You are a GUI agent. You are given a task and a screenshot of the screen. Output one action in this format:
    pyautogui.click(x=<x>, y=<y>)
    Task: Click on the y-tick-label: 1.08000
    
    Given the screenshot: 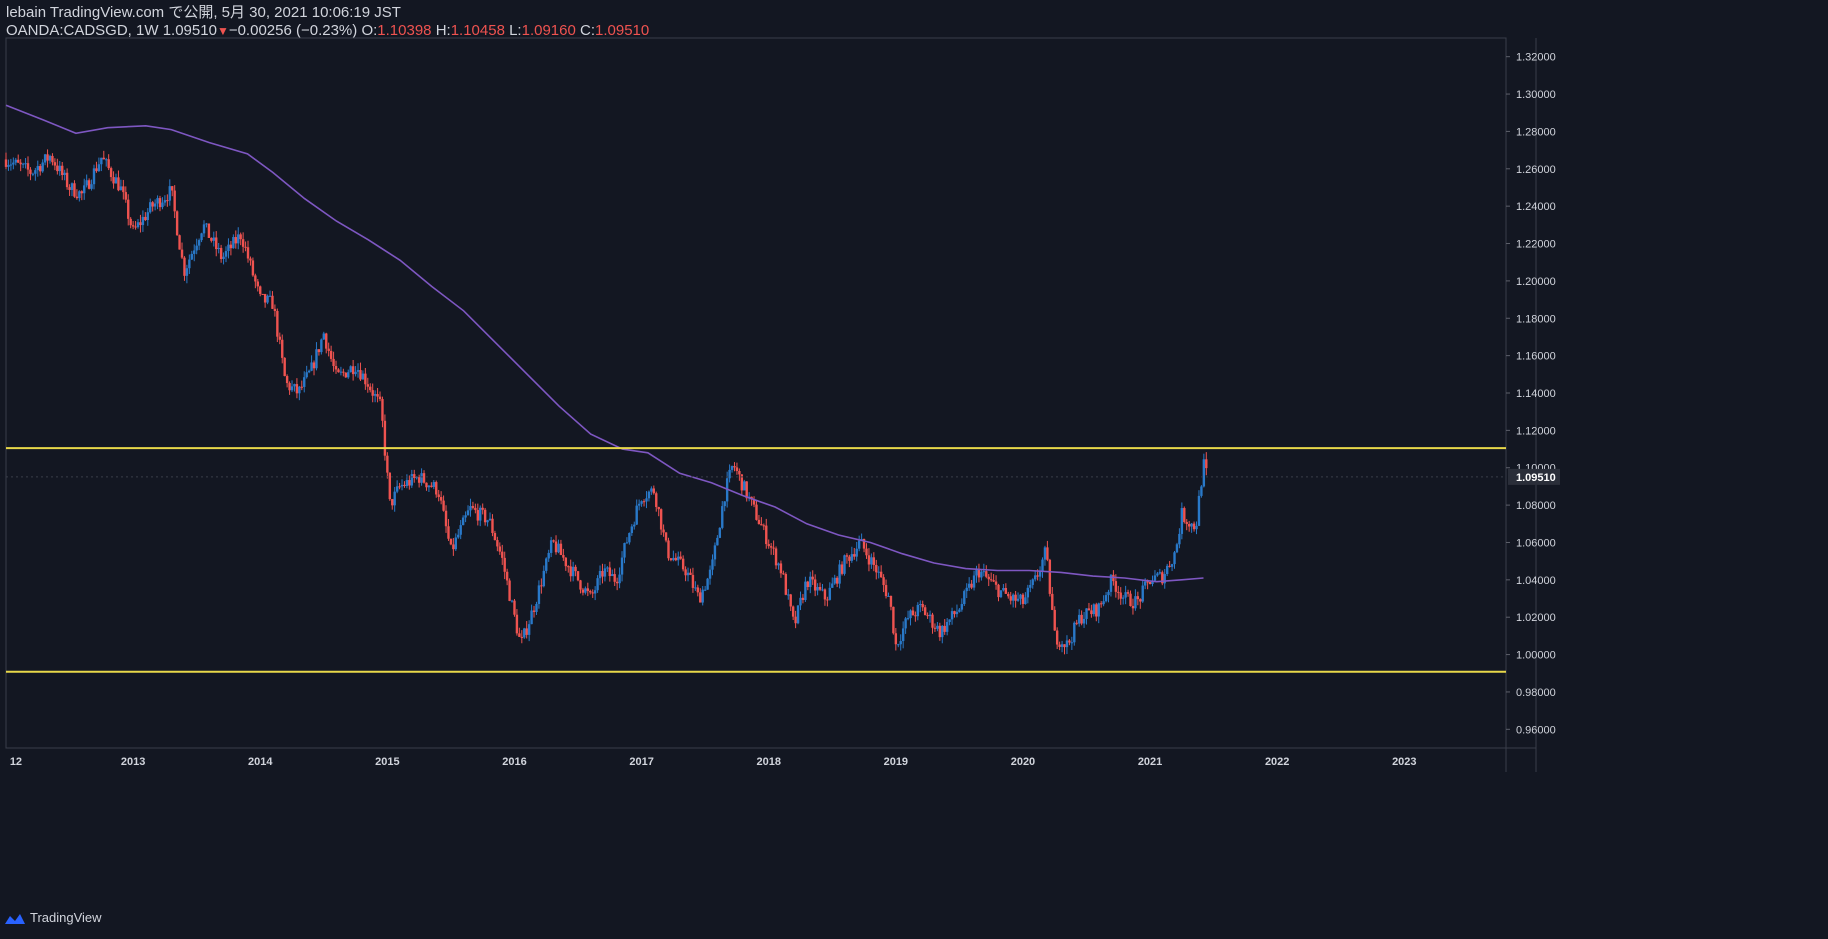 What is the action you would take?
    pyautogui.click(x=1536, y=506)
    